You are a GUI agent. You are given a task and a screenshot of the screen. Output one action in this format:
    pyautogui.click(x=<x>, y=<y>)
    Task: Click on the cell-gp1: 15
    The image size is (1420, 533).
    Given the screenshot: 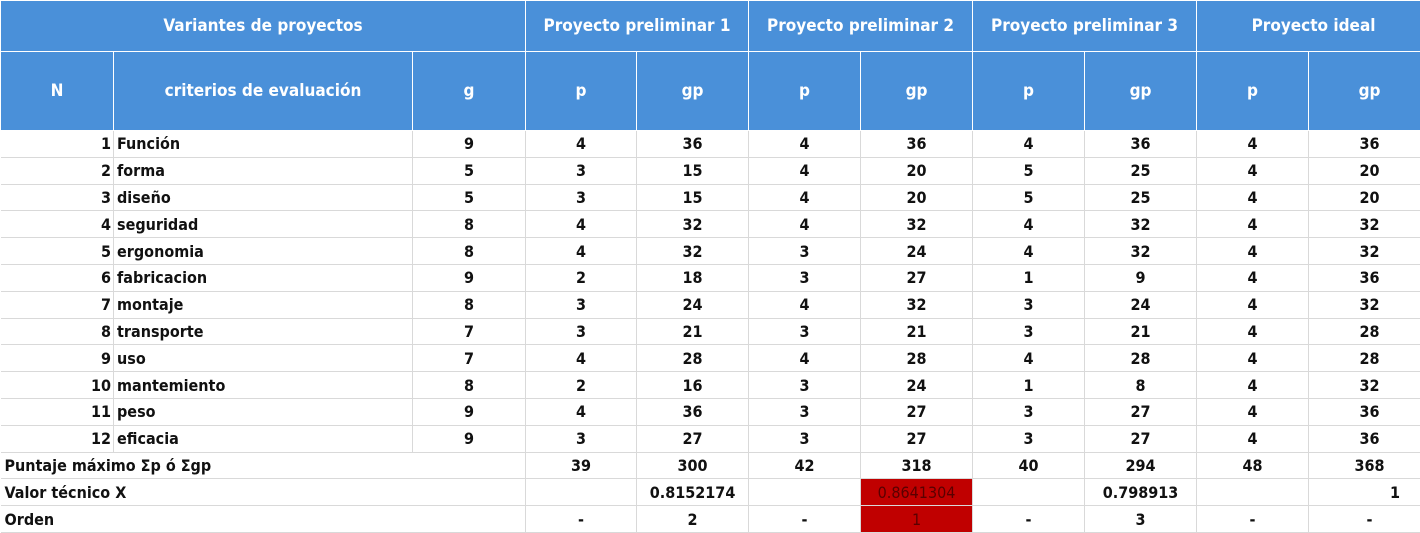 What is the action you would take?
    pyautogui.click(x=693, y=170)
    